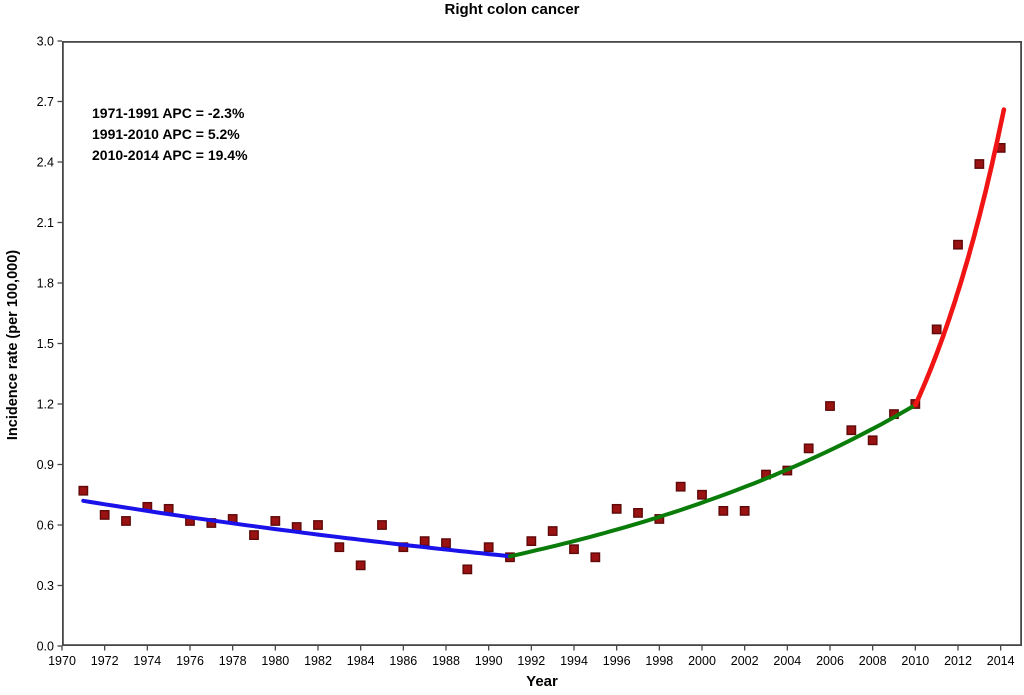  What do you see at coordinates (489, 661) in the screenshot?
I see `x-tick-label: 1990` at bounding box center [489, 661].